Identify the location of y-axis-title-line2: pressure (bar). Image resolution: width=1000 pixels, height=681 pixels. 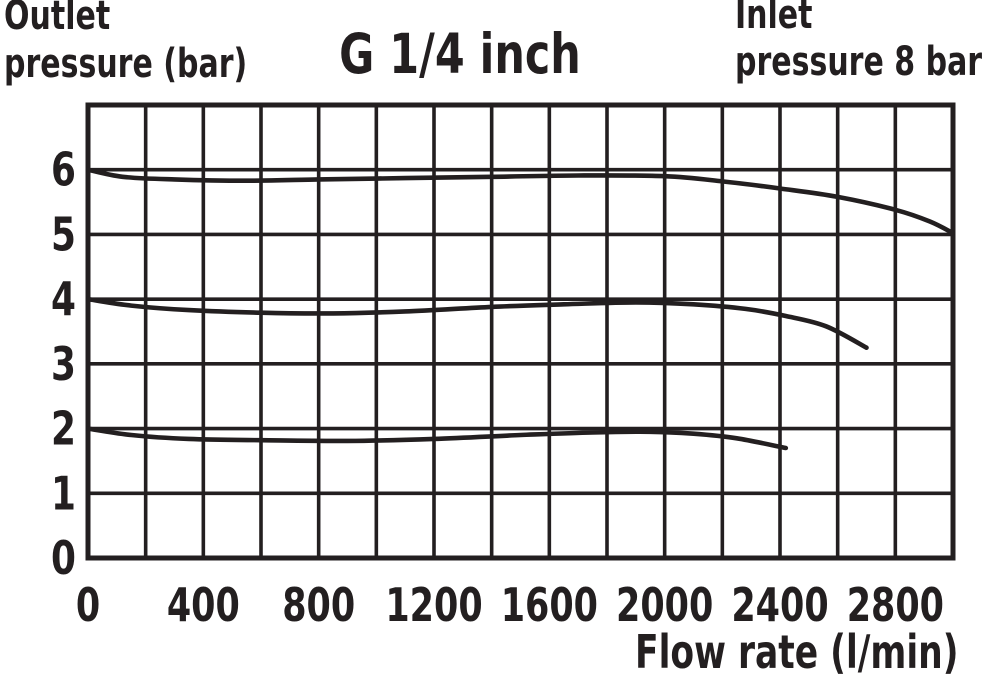
(126, 64).